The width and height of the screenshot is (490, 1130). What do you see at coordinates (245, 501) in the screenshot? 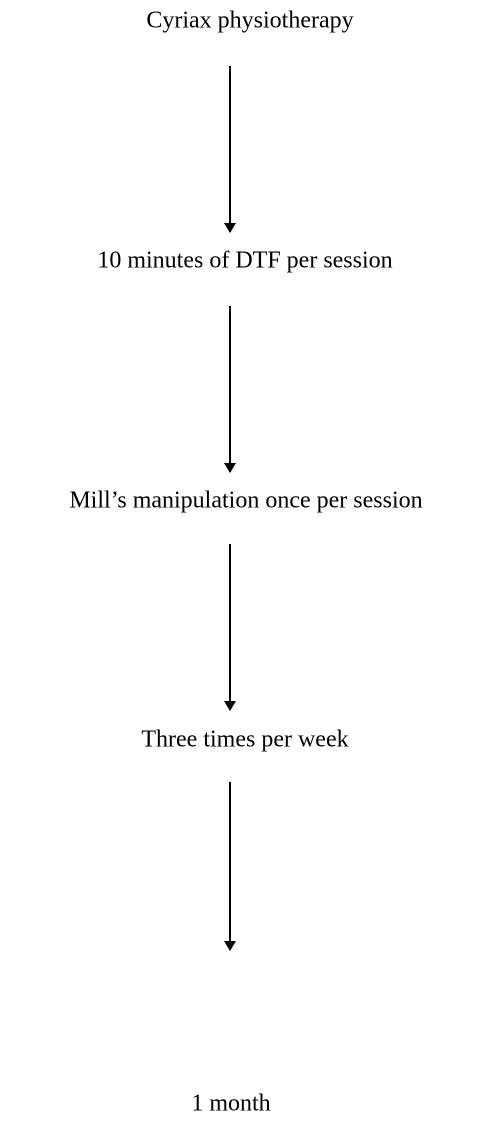
I see `node-label: Mill’s manipulation once per session` at bounding box center [245, 501].